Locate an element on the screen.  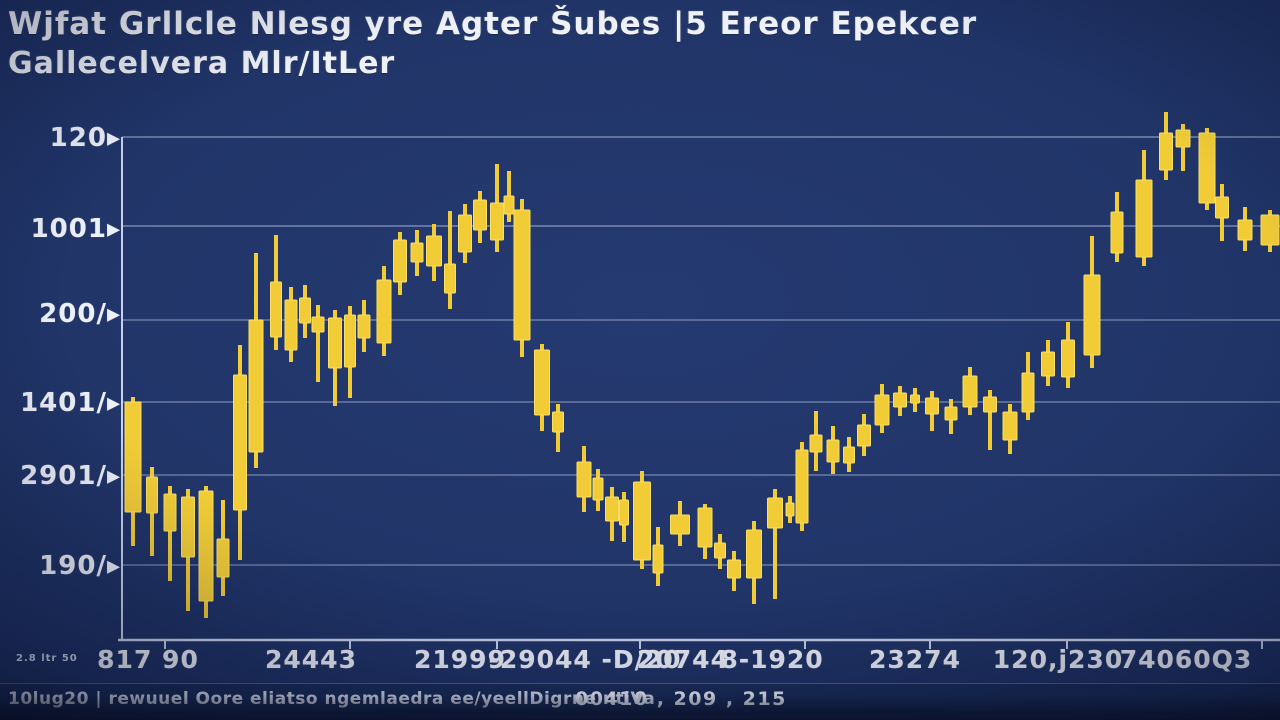
status-bar-right-values: 00410 , 209 , 215 is located at coordinates (681, 699).